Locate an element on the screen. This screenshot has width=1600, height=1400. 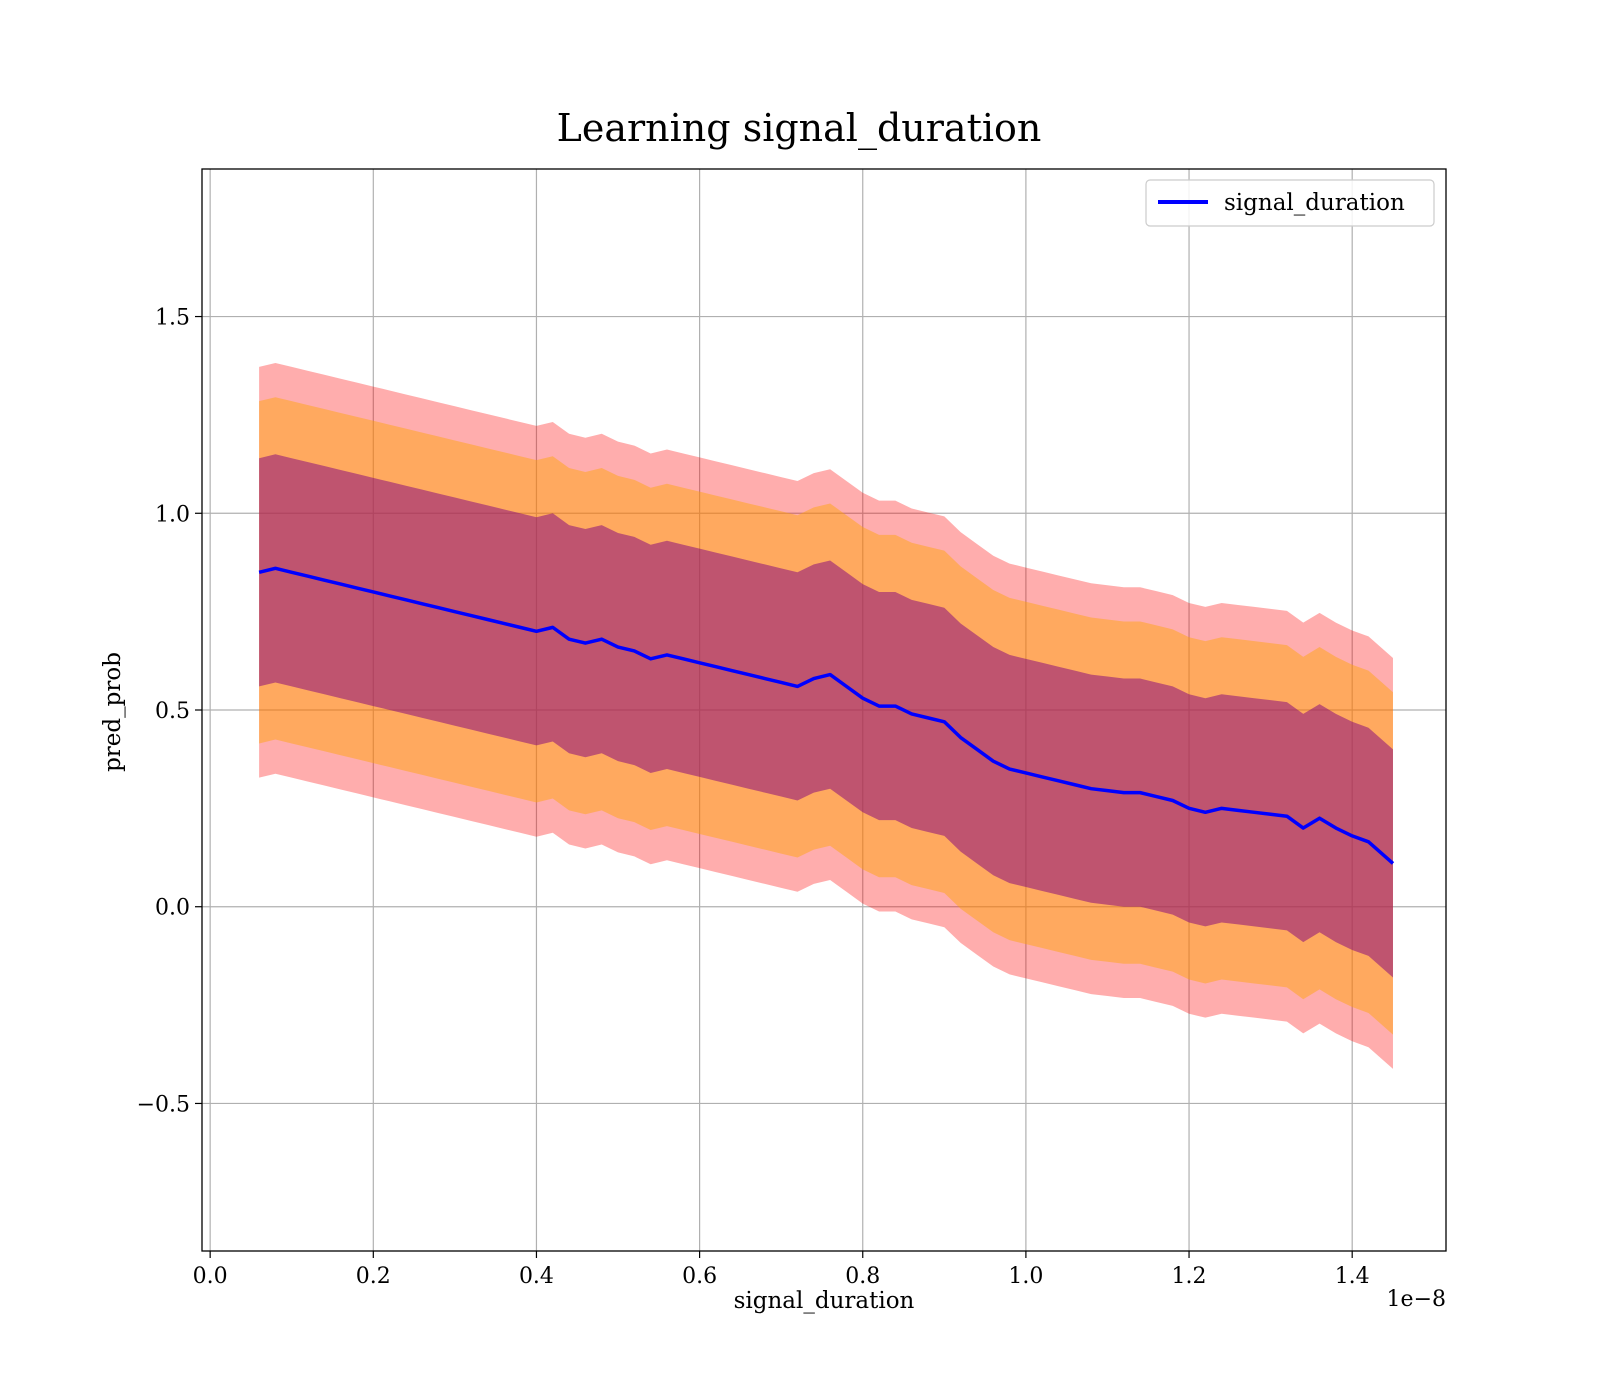
y-tick-label-3: 1.0 is located at coordinates (172, 514).